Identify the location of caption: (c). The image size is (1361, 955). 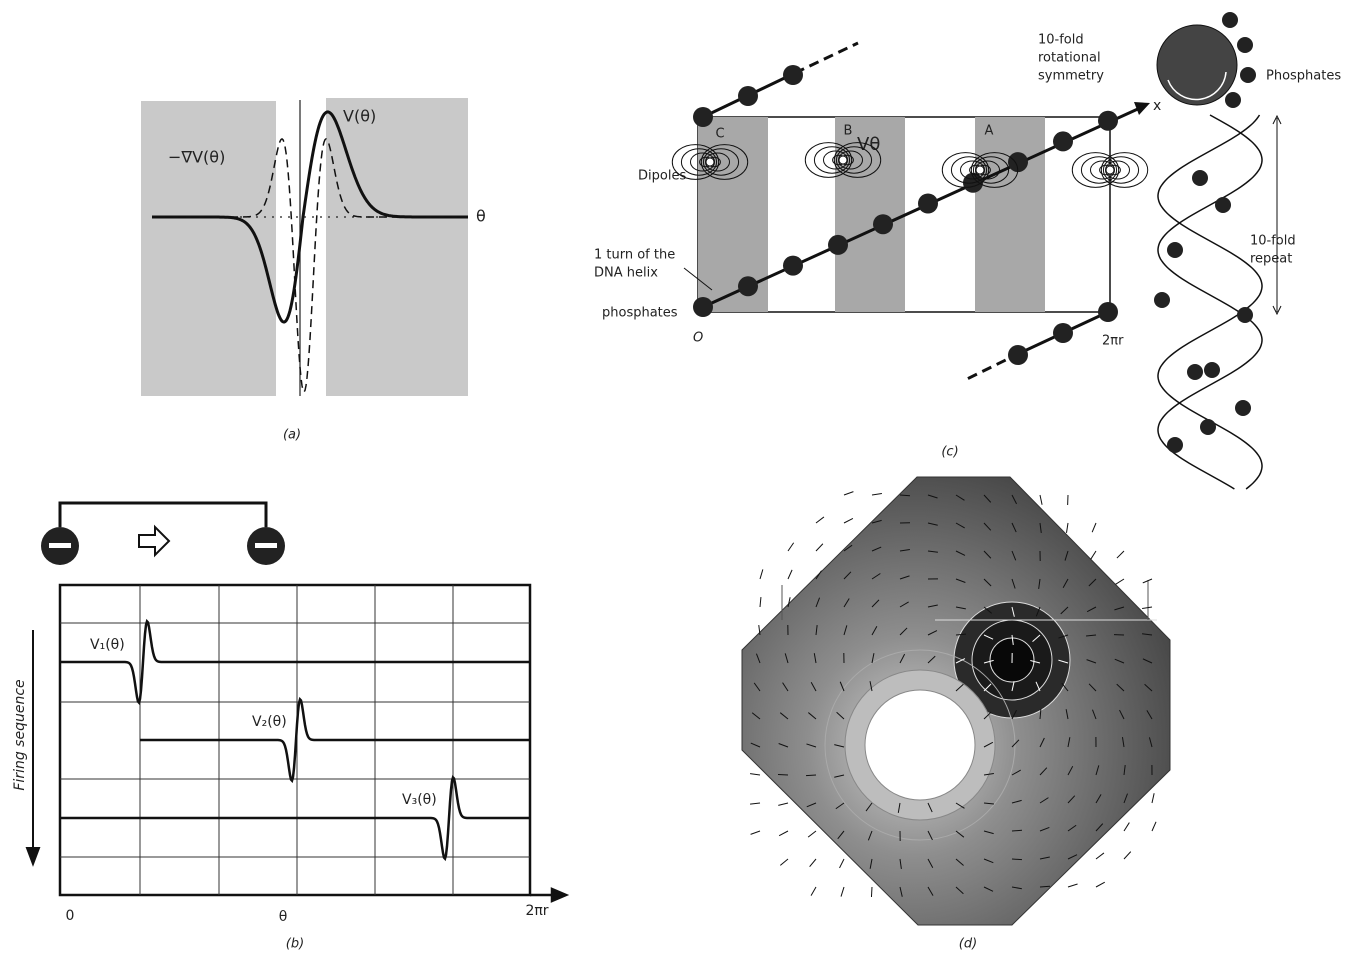
(949, 452).